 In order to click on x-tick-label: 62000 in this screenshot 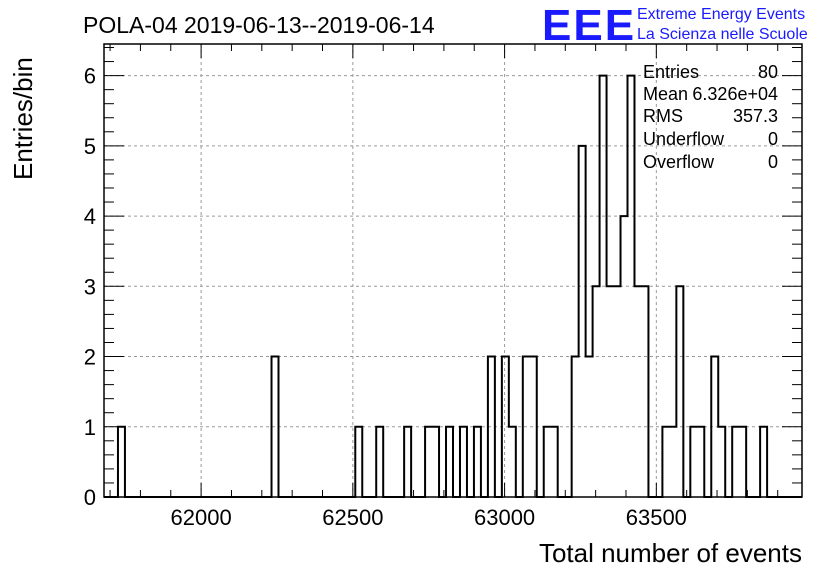, I will do `click(201, 517)`.